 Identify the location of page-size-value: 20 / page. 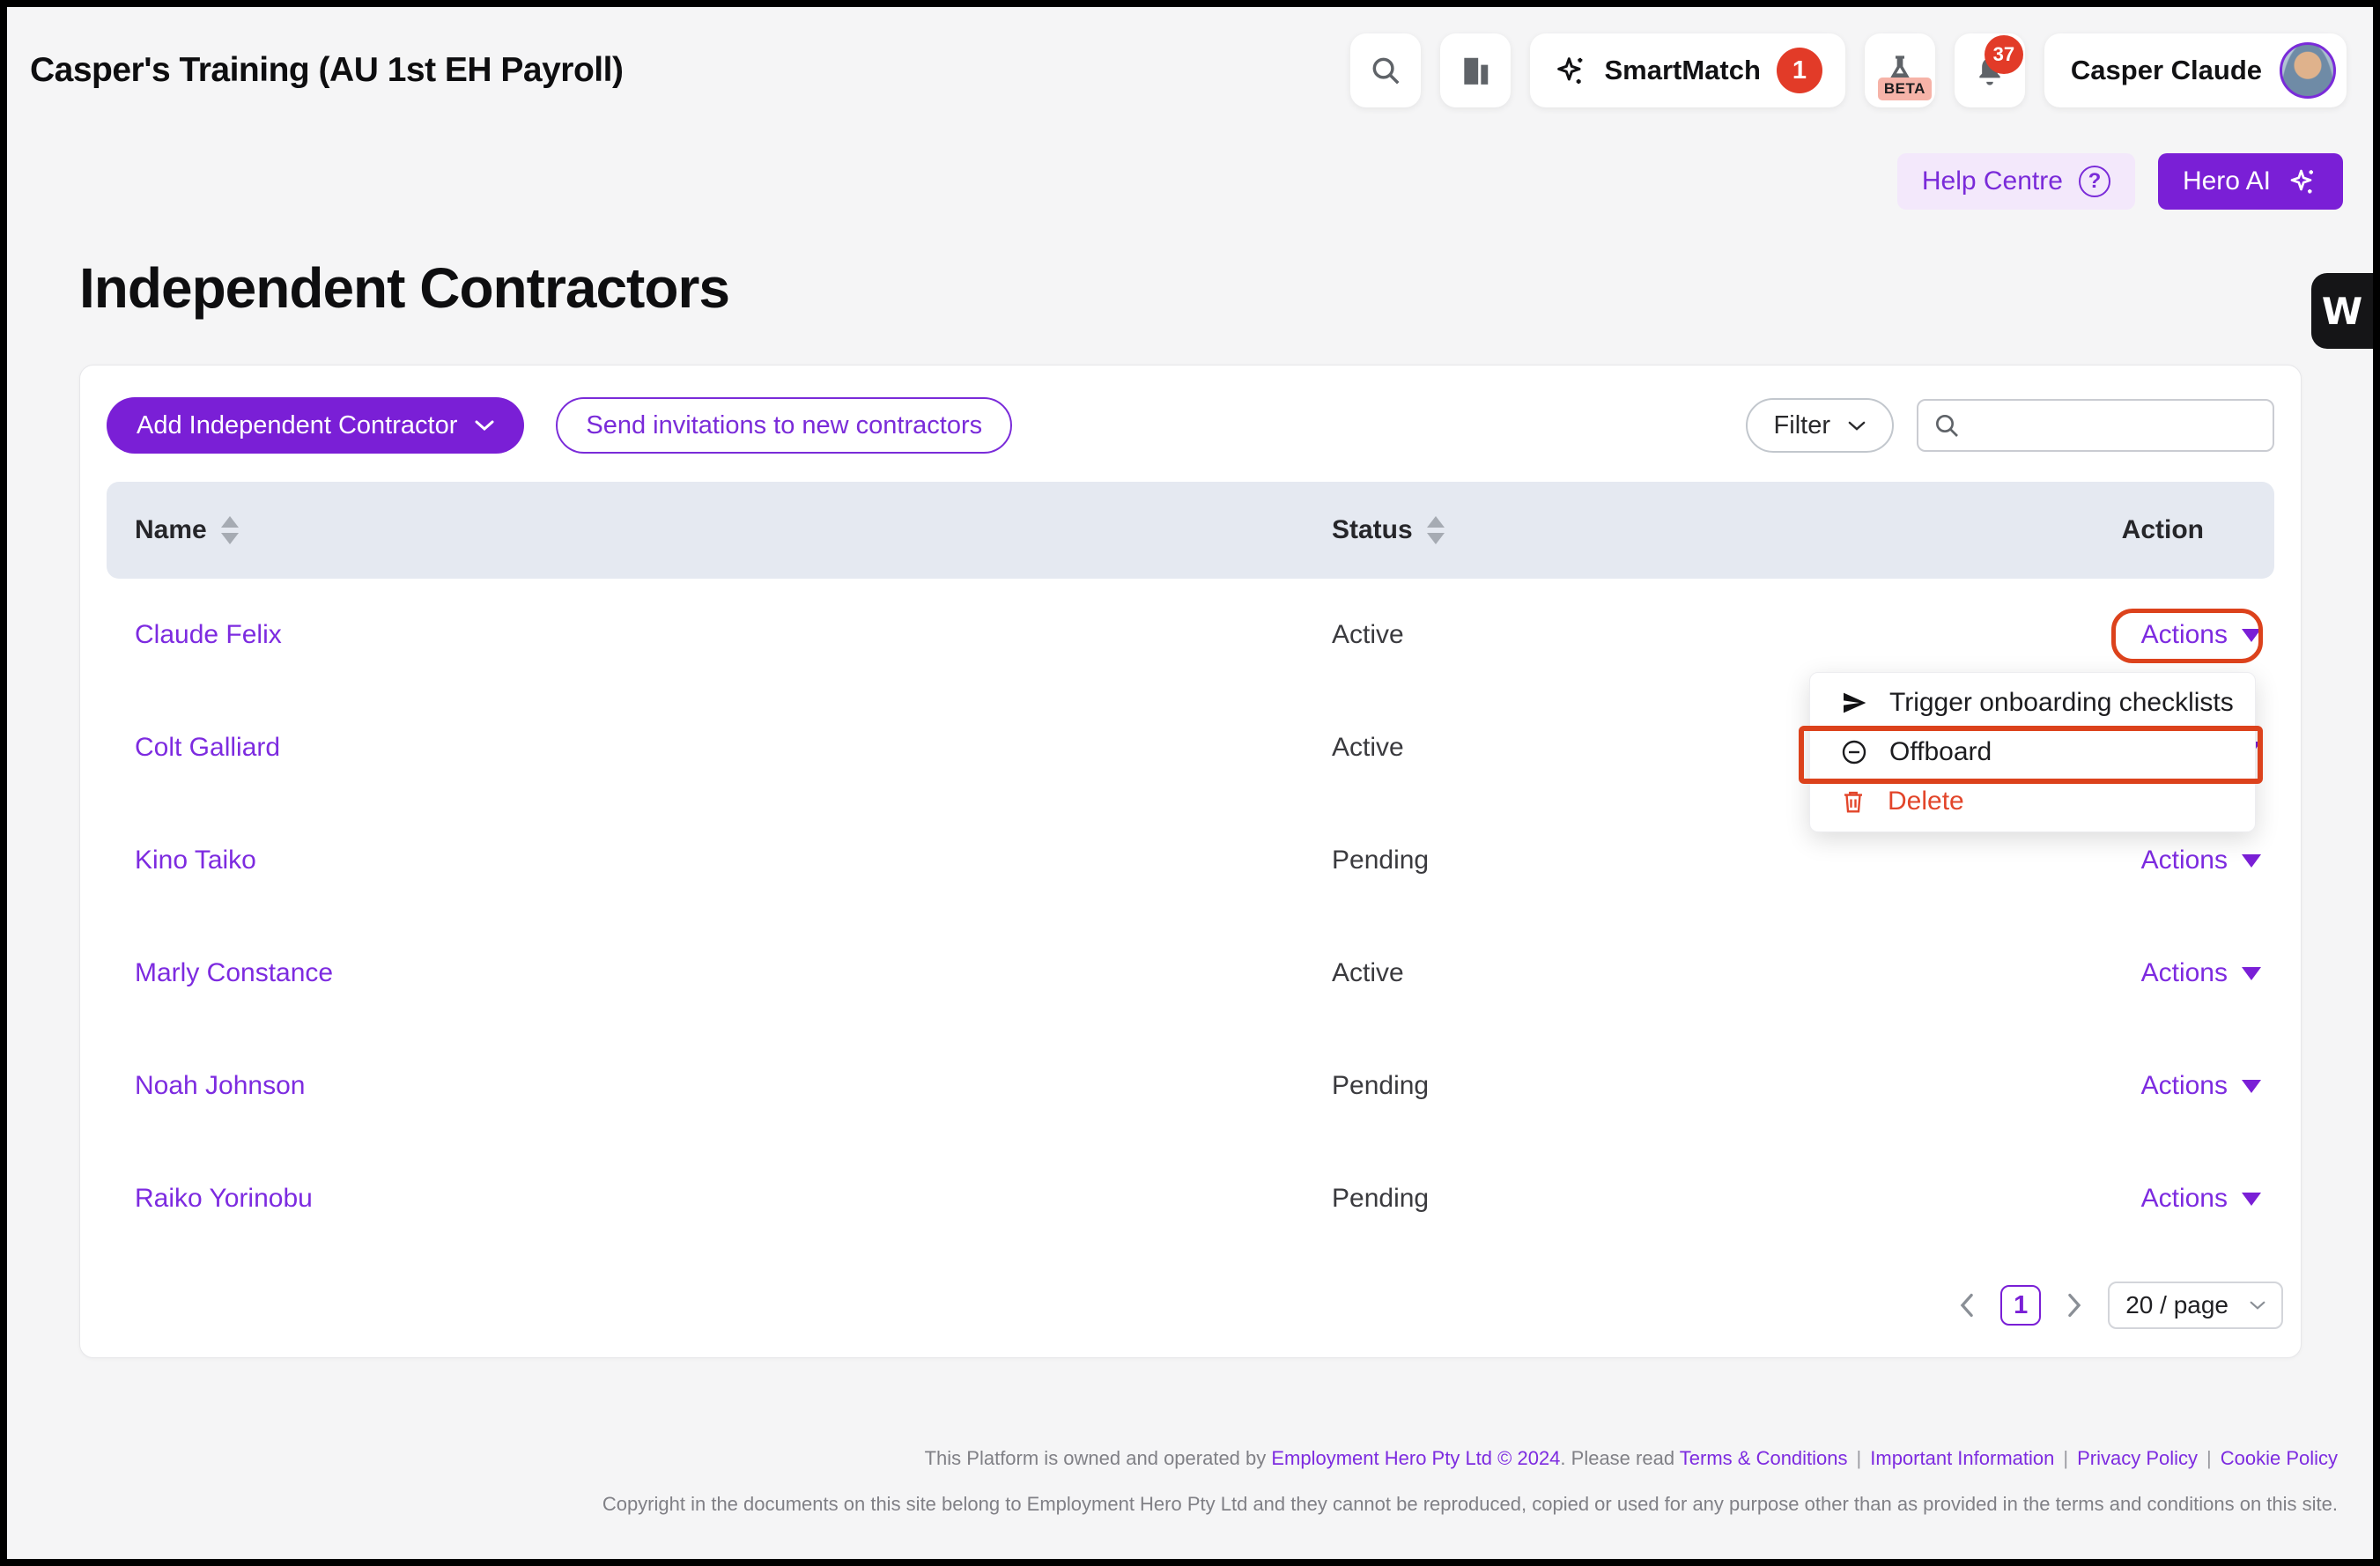
(2176, 1305).